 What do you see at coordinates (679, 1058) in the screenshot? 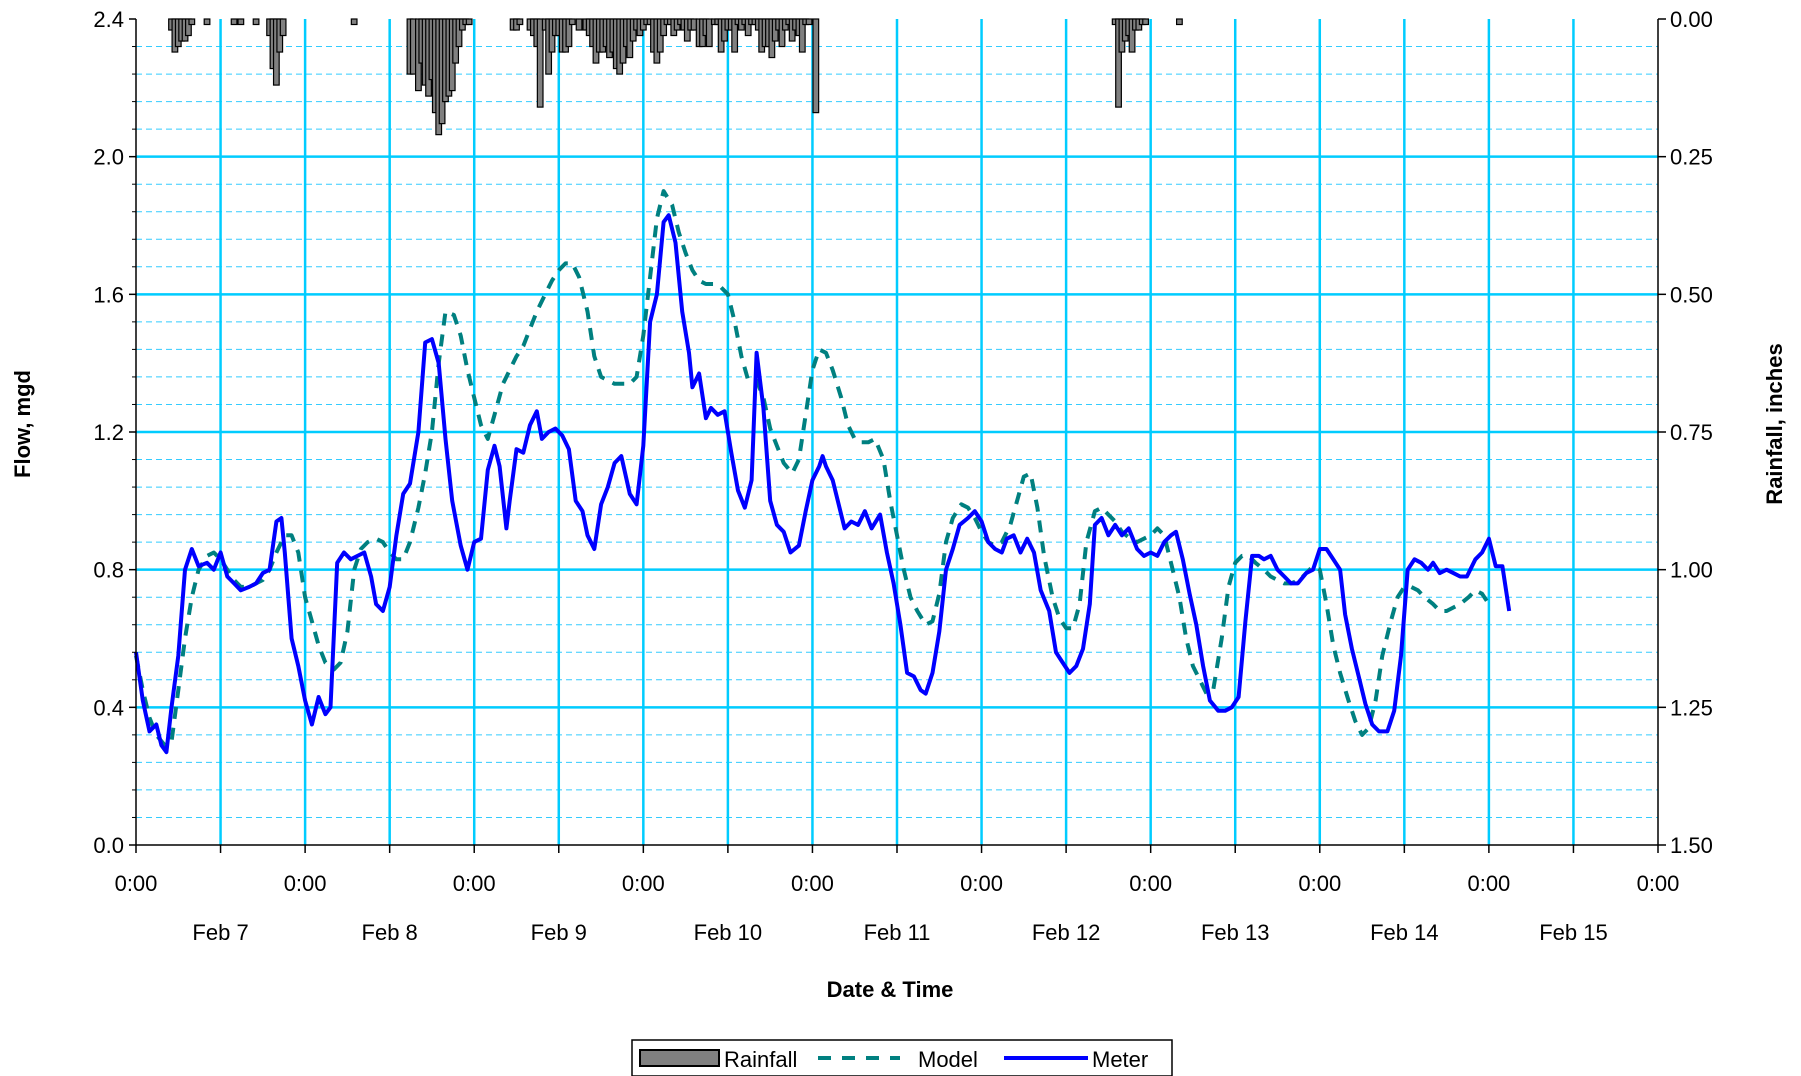
I see `legend-rainfall-swatch` at bounding box center [679, 1058].